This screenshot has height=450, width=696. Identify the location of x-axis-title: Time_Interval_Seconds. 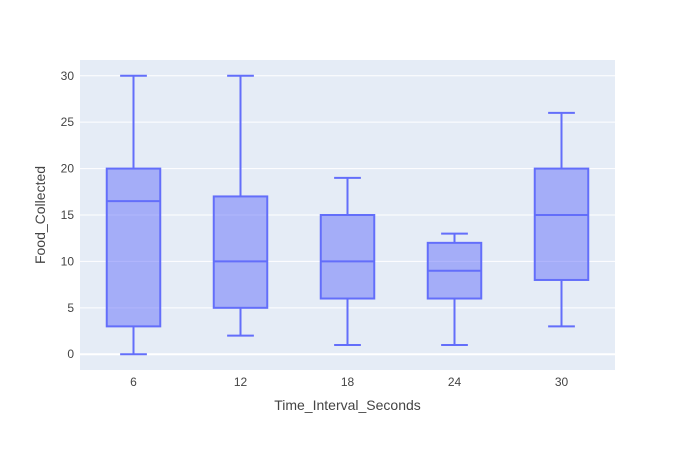
(347, 405).